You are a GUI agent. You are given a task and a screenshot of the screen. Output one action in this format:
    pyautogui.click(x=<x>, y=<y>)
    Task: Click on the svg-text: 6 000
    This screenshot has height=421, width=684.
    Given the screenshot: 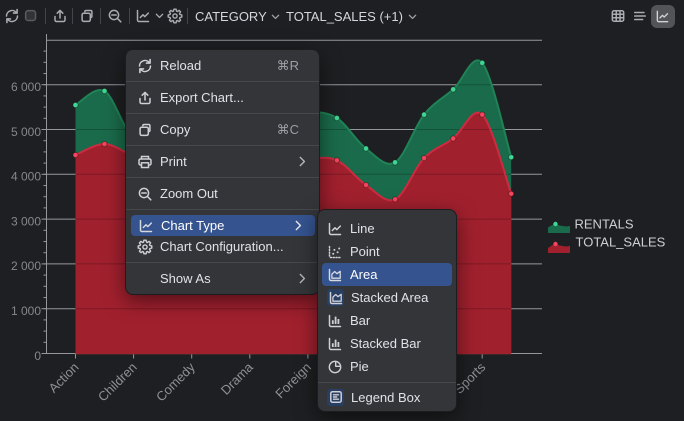 What is the action you would take?
    pyautogui.click(x=26, y=87)
    